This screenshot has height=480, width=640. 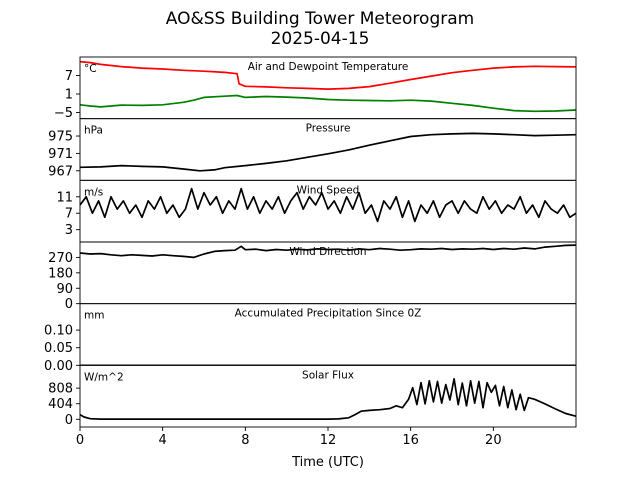 What do you see at coordinates (69, 304) in the screenshot?
I see `wind-direction-ytick-label: 0` at bounding box center [69, 304].